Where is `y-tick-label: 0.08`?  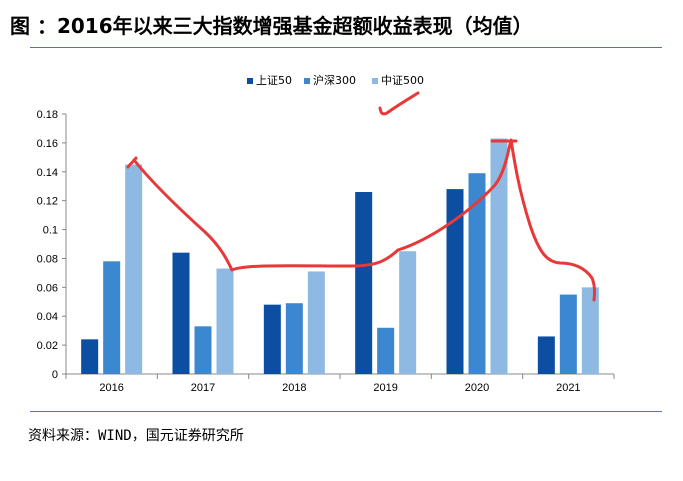
y-tick-label: 0.08 is located at coordinates (47, 259).